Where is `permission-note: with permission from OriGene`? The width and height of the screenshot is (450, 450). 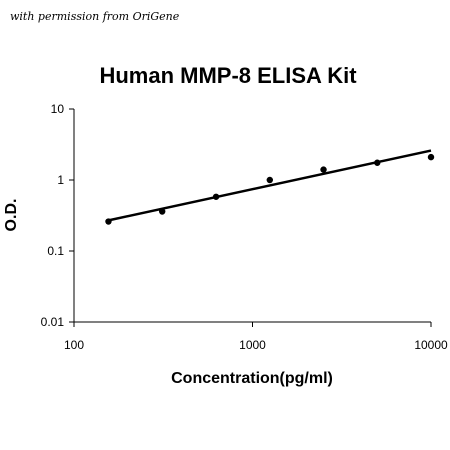
permission-note: with permission from OriGene is located at coordinates (95, 16).